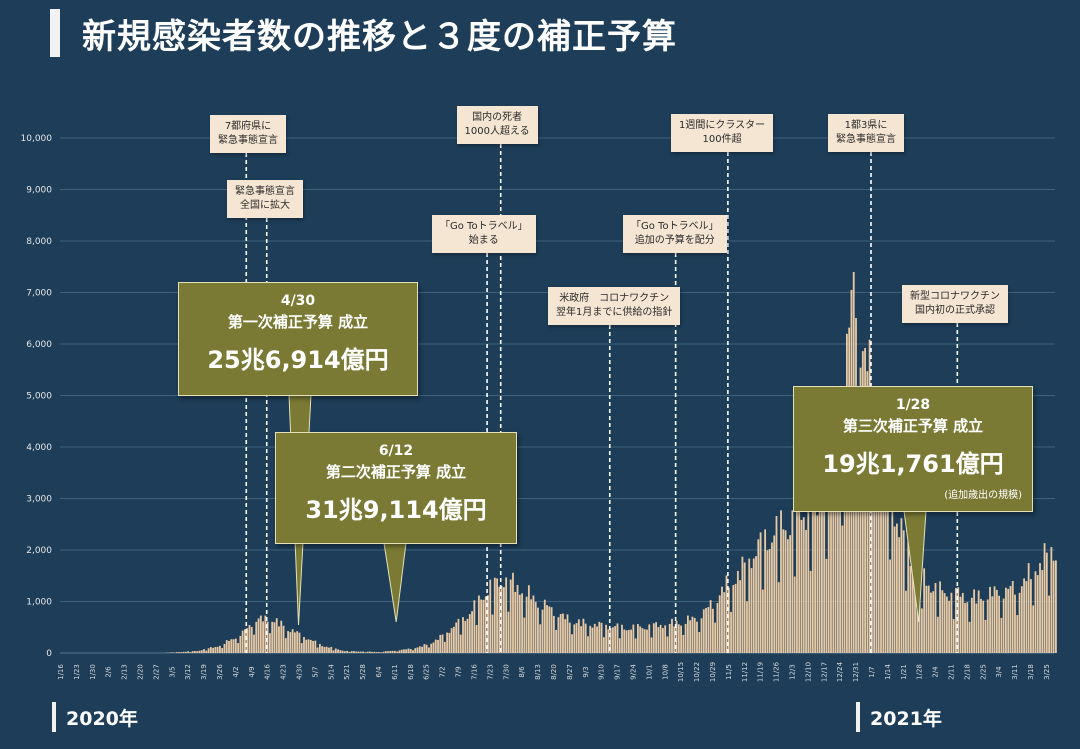  Describe the element at coordinates (37, 139) in the screenshot. I see `y-tick-label: 10,000` at that location.